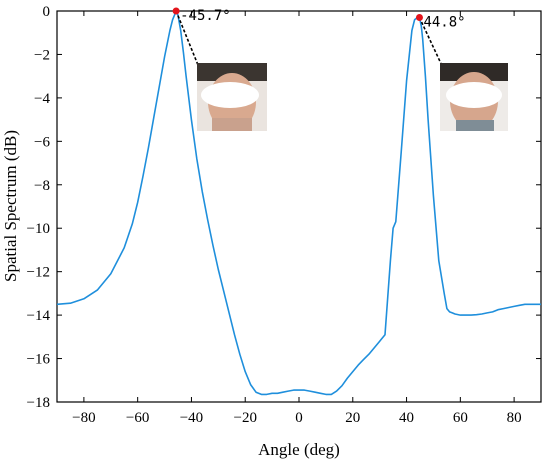 The image size is (550, 464). Describe the element at coordinates (319, 39) in the screenshot. I see `peak-annotations: -45.7° 44.8°` at that location.